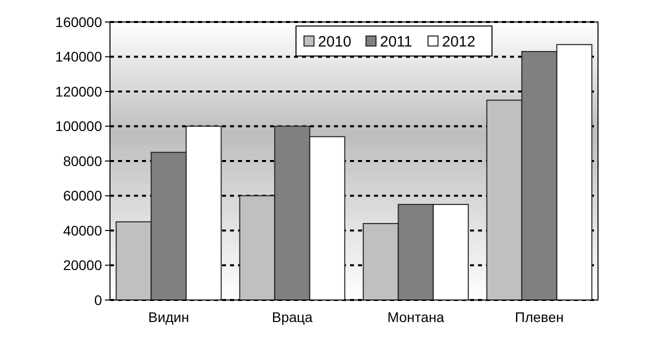 Image resolution: width=658 pixels, height=350 pixels. What do you see at coordinates (78, 126) in the screenshot?
I see `y-tick-label: 100000` at bounding box center [78, 126].